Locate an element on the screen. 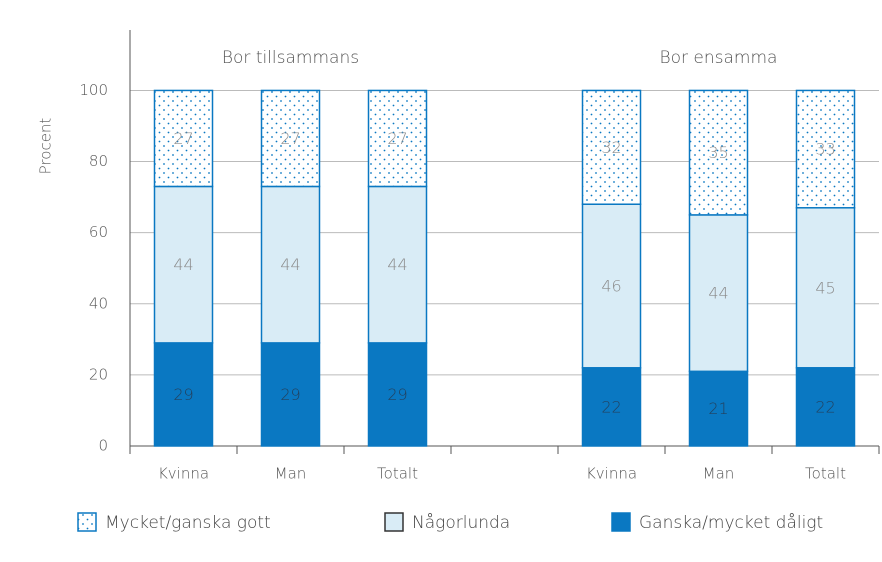 This screenshot has height=562, width=882. value-label: 46 is located at coordinates (611, 286).